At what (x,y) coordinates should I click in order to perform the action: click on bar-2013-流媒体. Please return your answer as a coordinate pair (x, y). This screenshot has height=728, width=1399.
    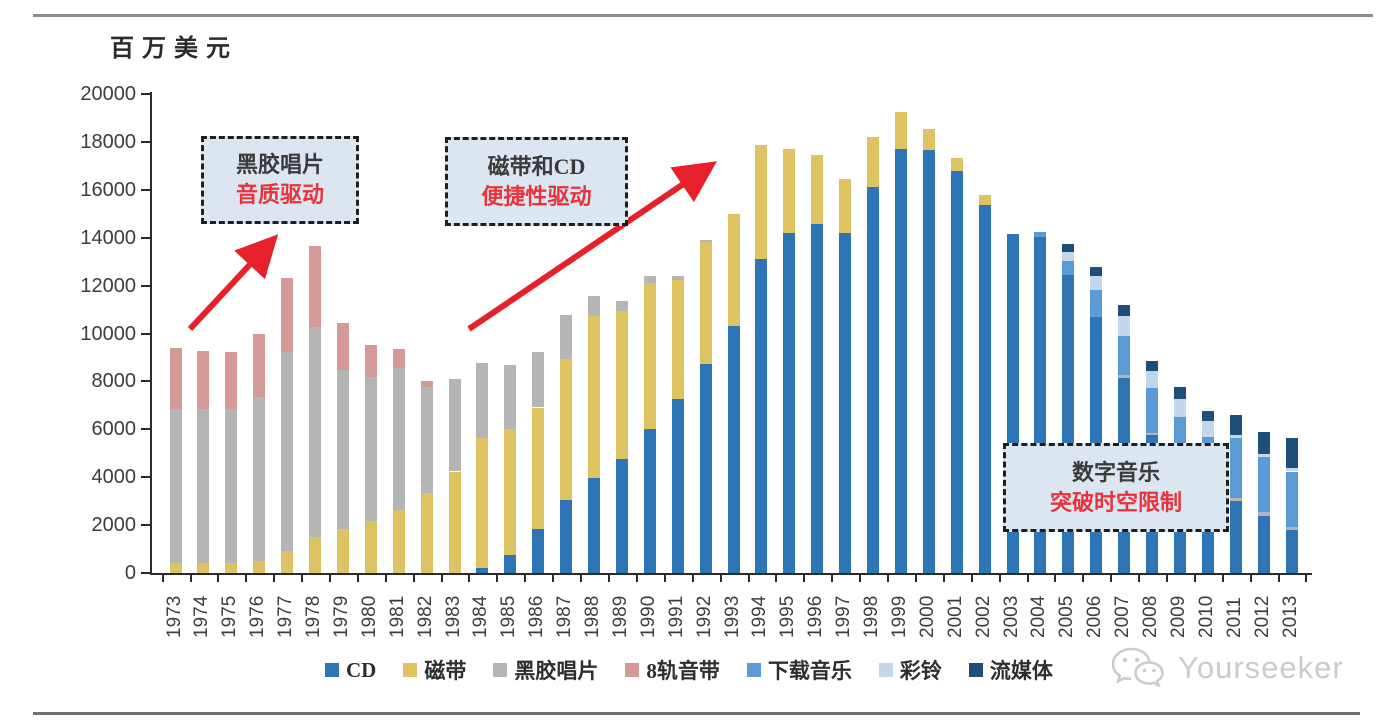
    Looking at the image, I should click on (1291, 453).